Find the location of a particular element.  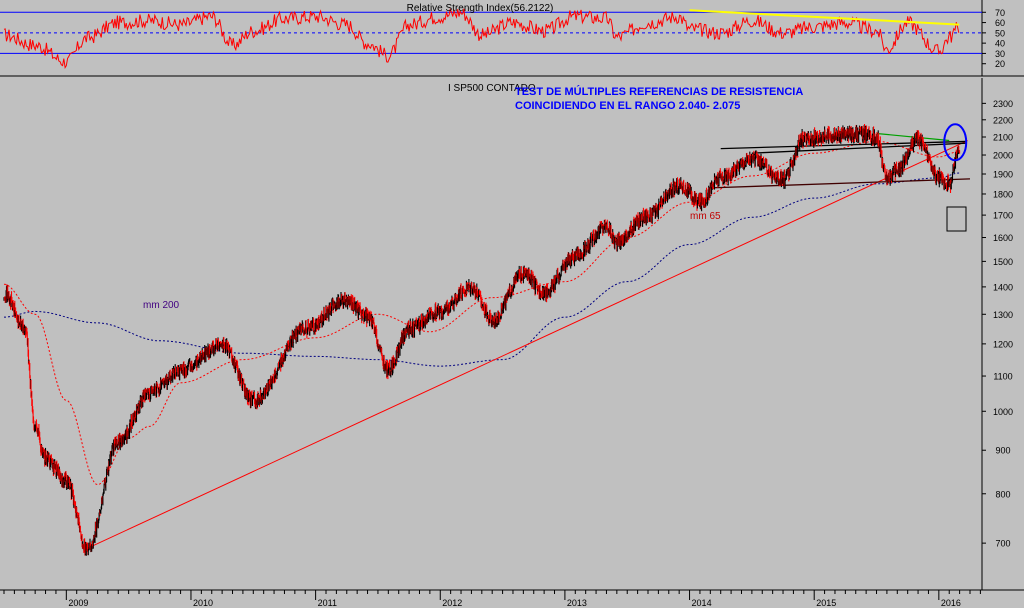

price-tick-label: 2200 is located at coordinates (1003, 120).